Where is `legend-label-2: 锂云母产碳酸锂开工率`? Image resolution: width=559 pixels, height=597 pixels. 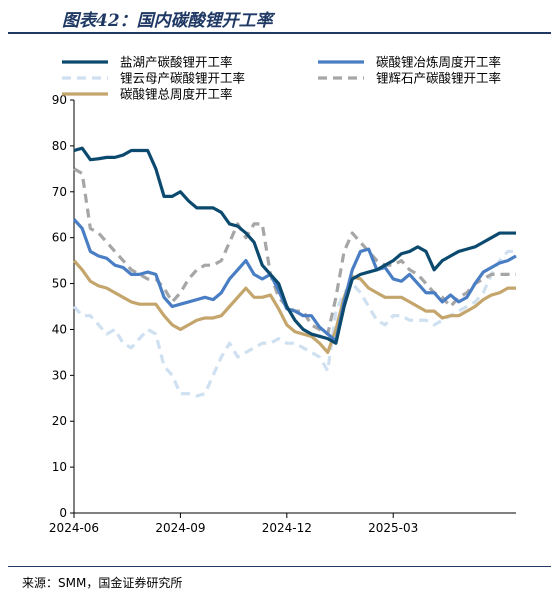 legend-label-2: 锂云母产碳酸锂开工率 is located at coordinates (182, 78).